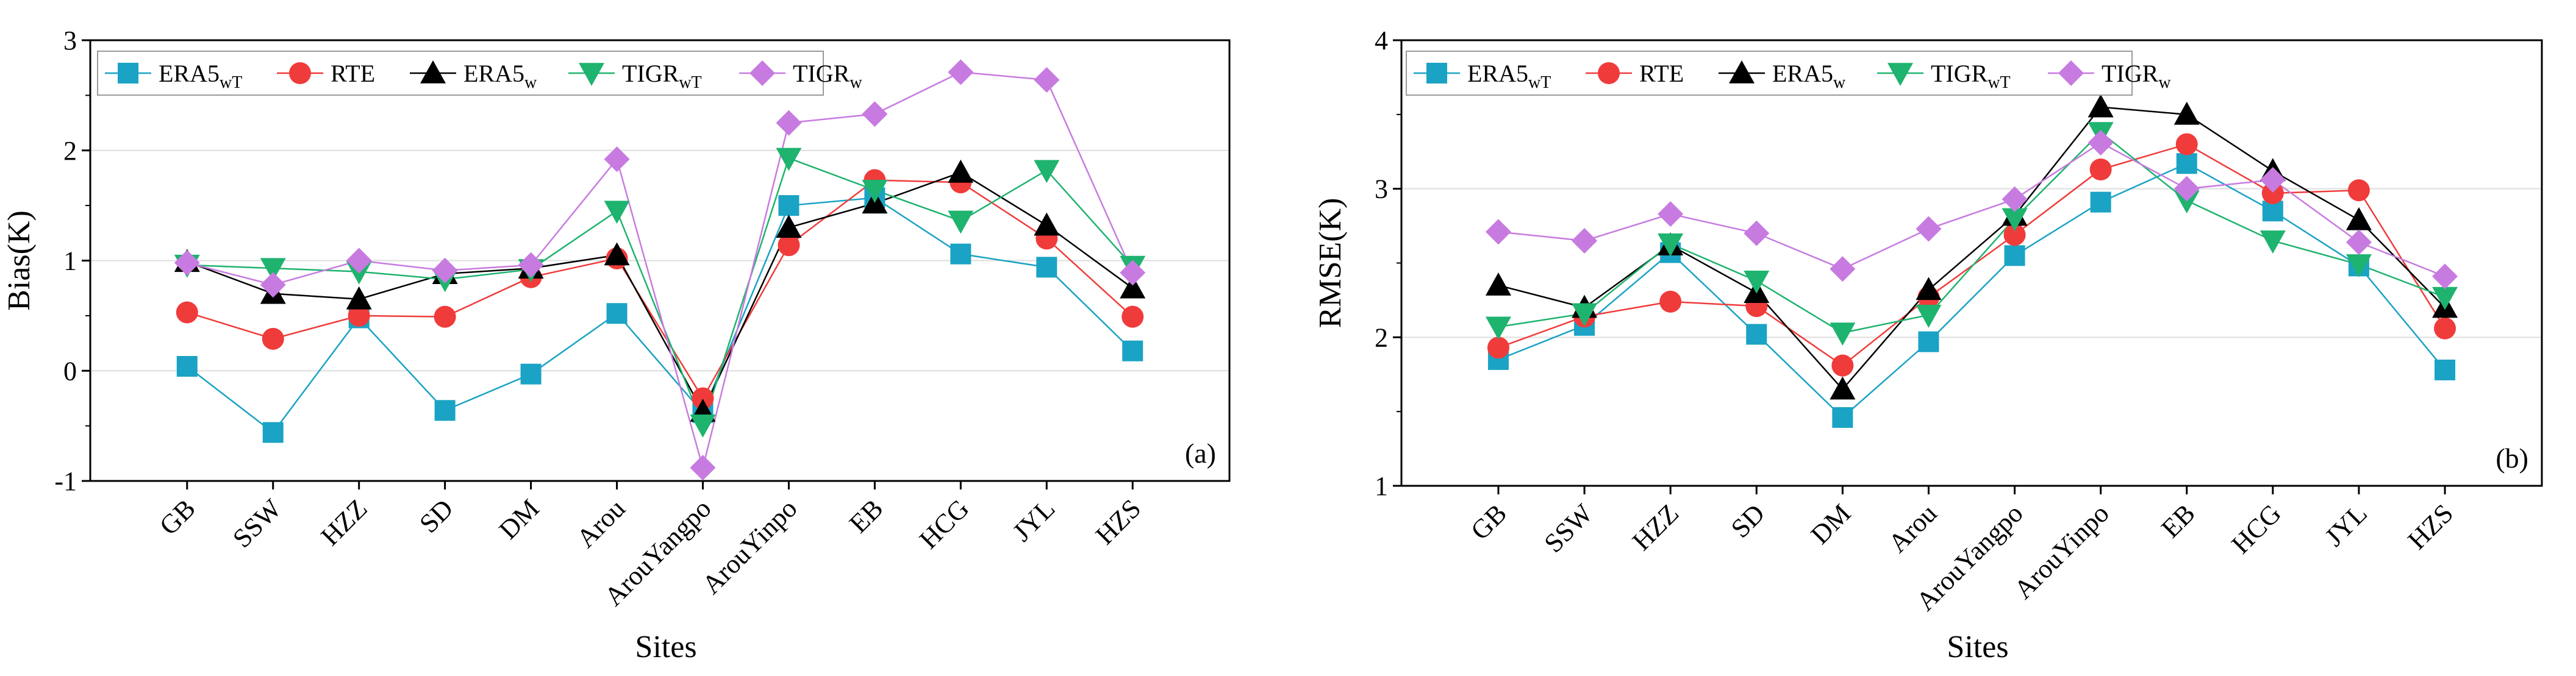  What do you see at coordinates (1200, 453) in the screenshot?
I see `panel-label: (a)` at bounding box center [1200, 453].